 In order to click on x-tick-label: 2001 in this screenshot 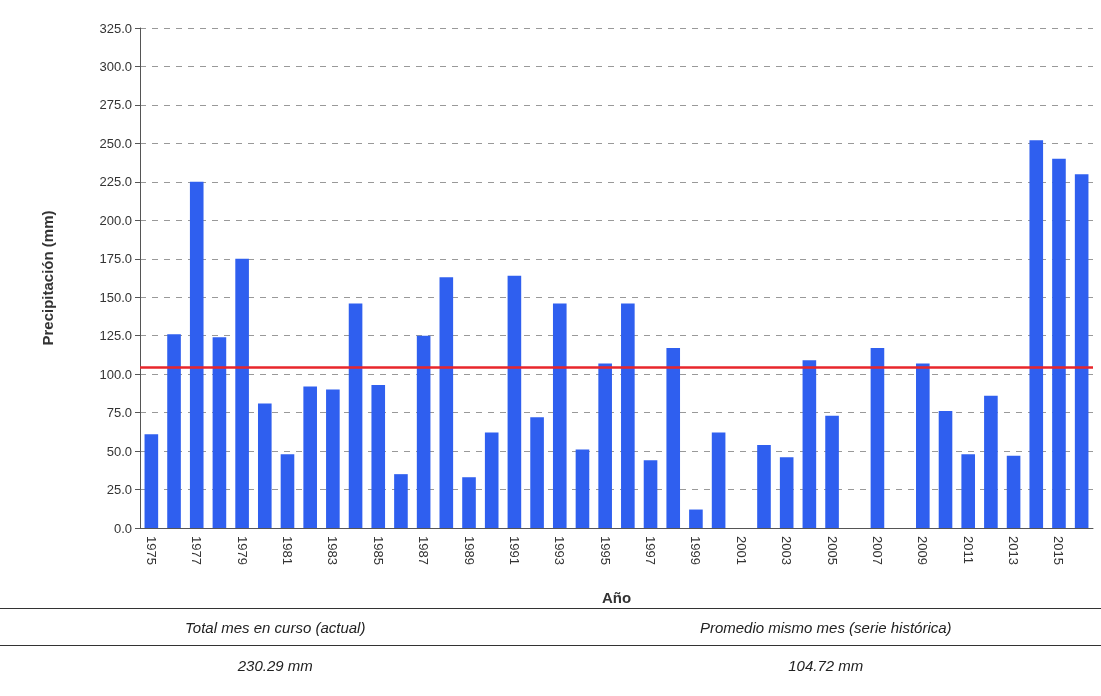, I will do `click(741, 550)`.